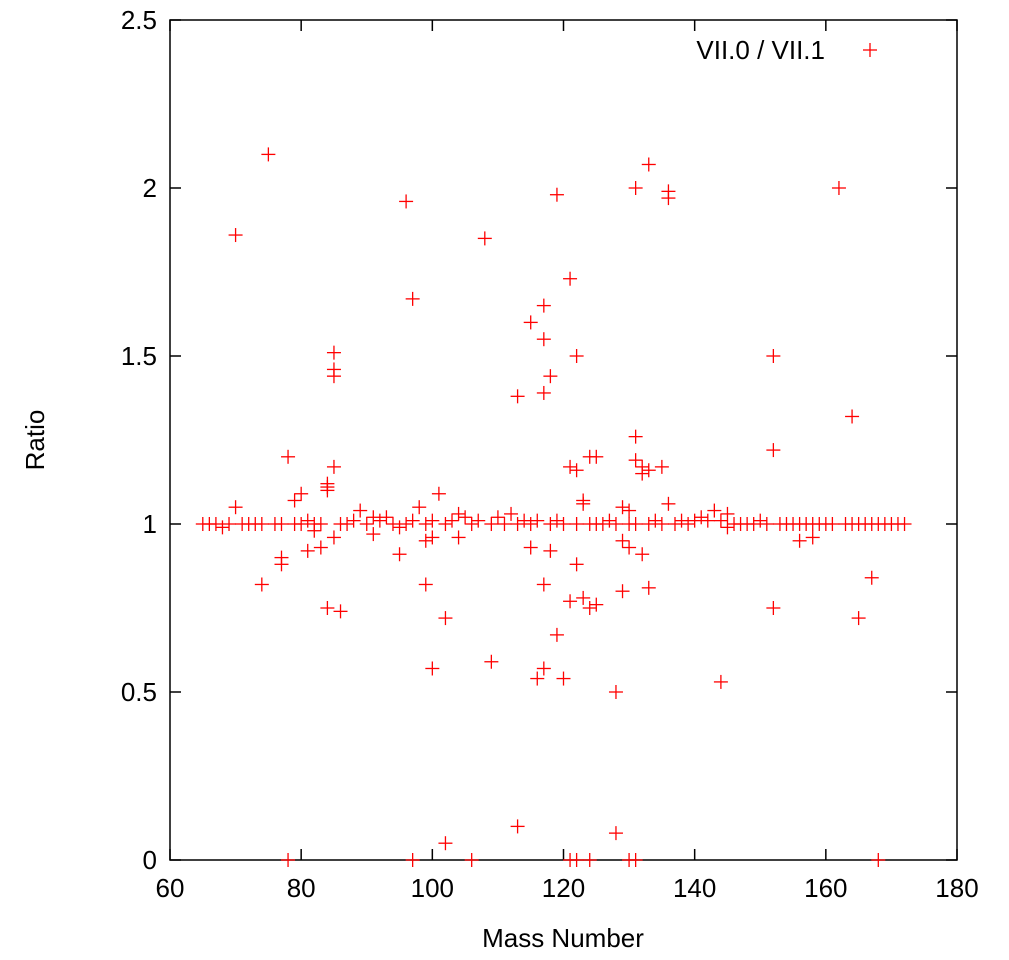  Describe the element at coordinates (870, 50) in the screenshot. I see `legend-marker` at that location.